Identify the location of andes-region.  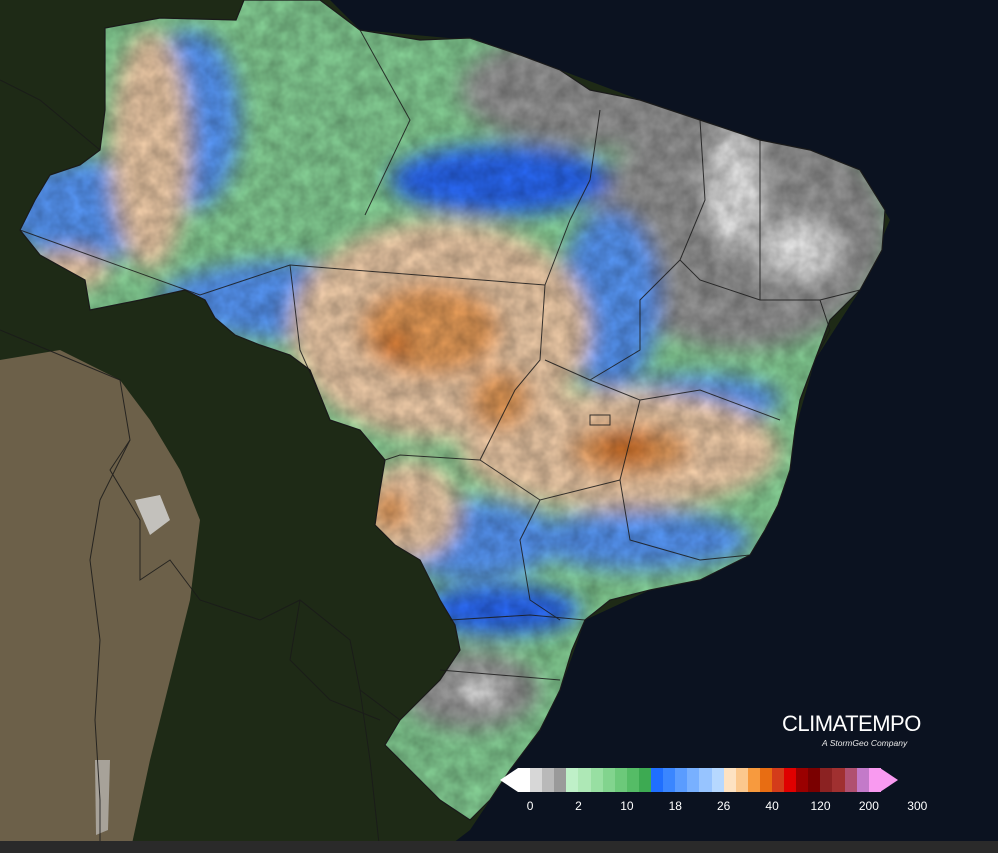
(100, 601).